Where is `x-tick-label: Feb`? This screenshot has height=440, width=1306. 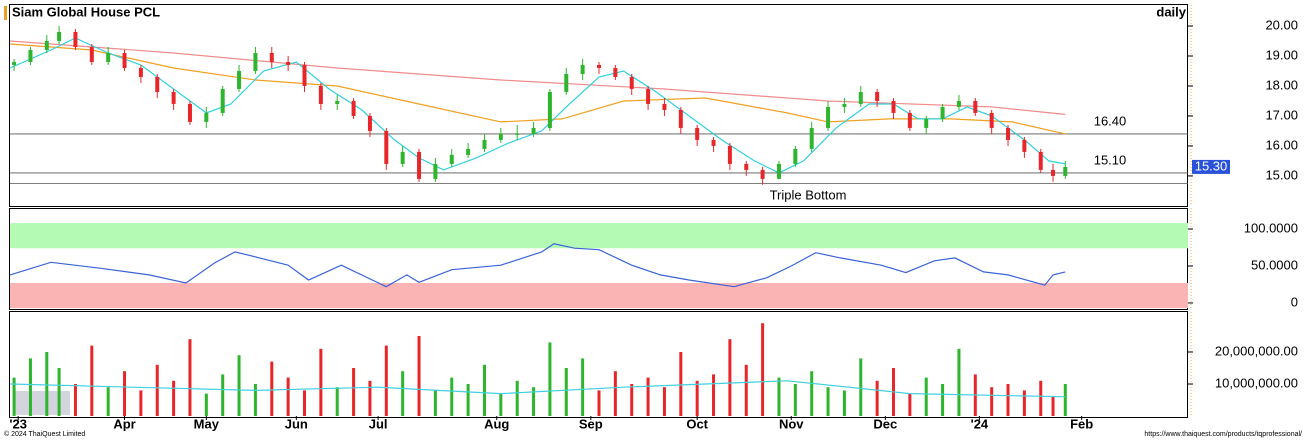
x-tick-label: Feb is located at coordinates (1081, 423).